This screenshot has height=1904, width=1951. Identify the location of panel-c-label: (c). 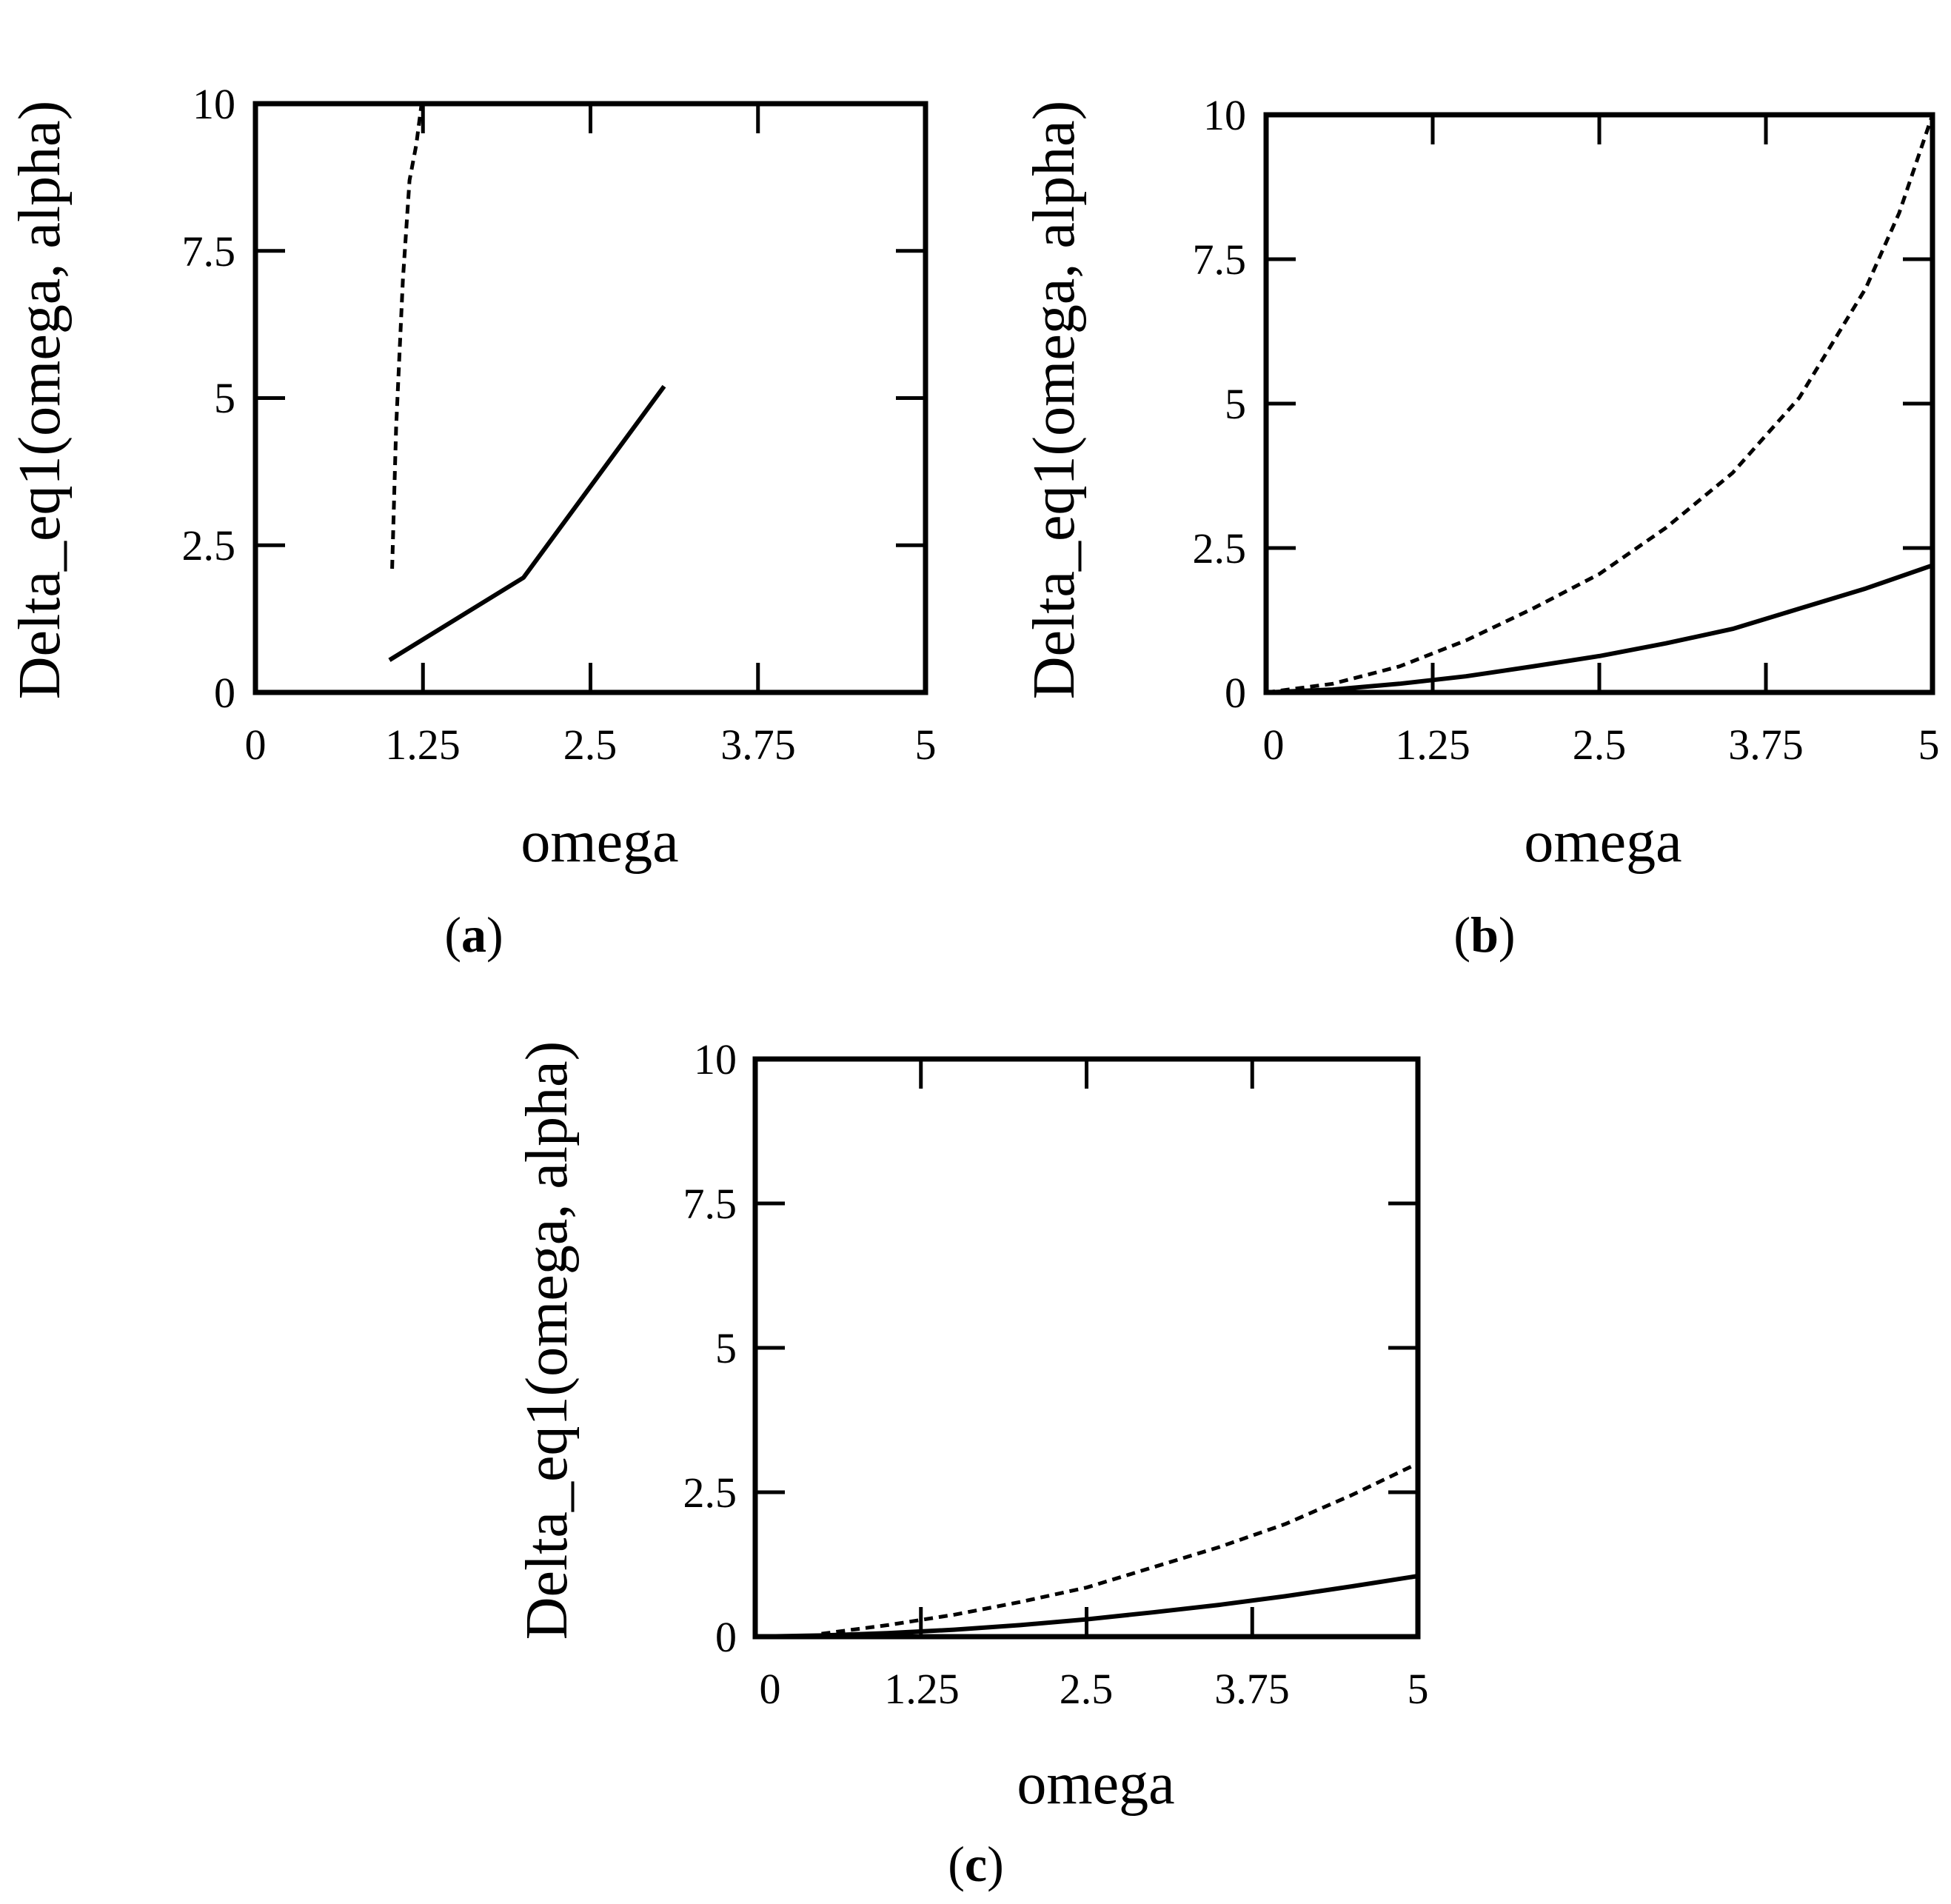
(976, 1864).